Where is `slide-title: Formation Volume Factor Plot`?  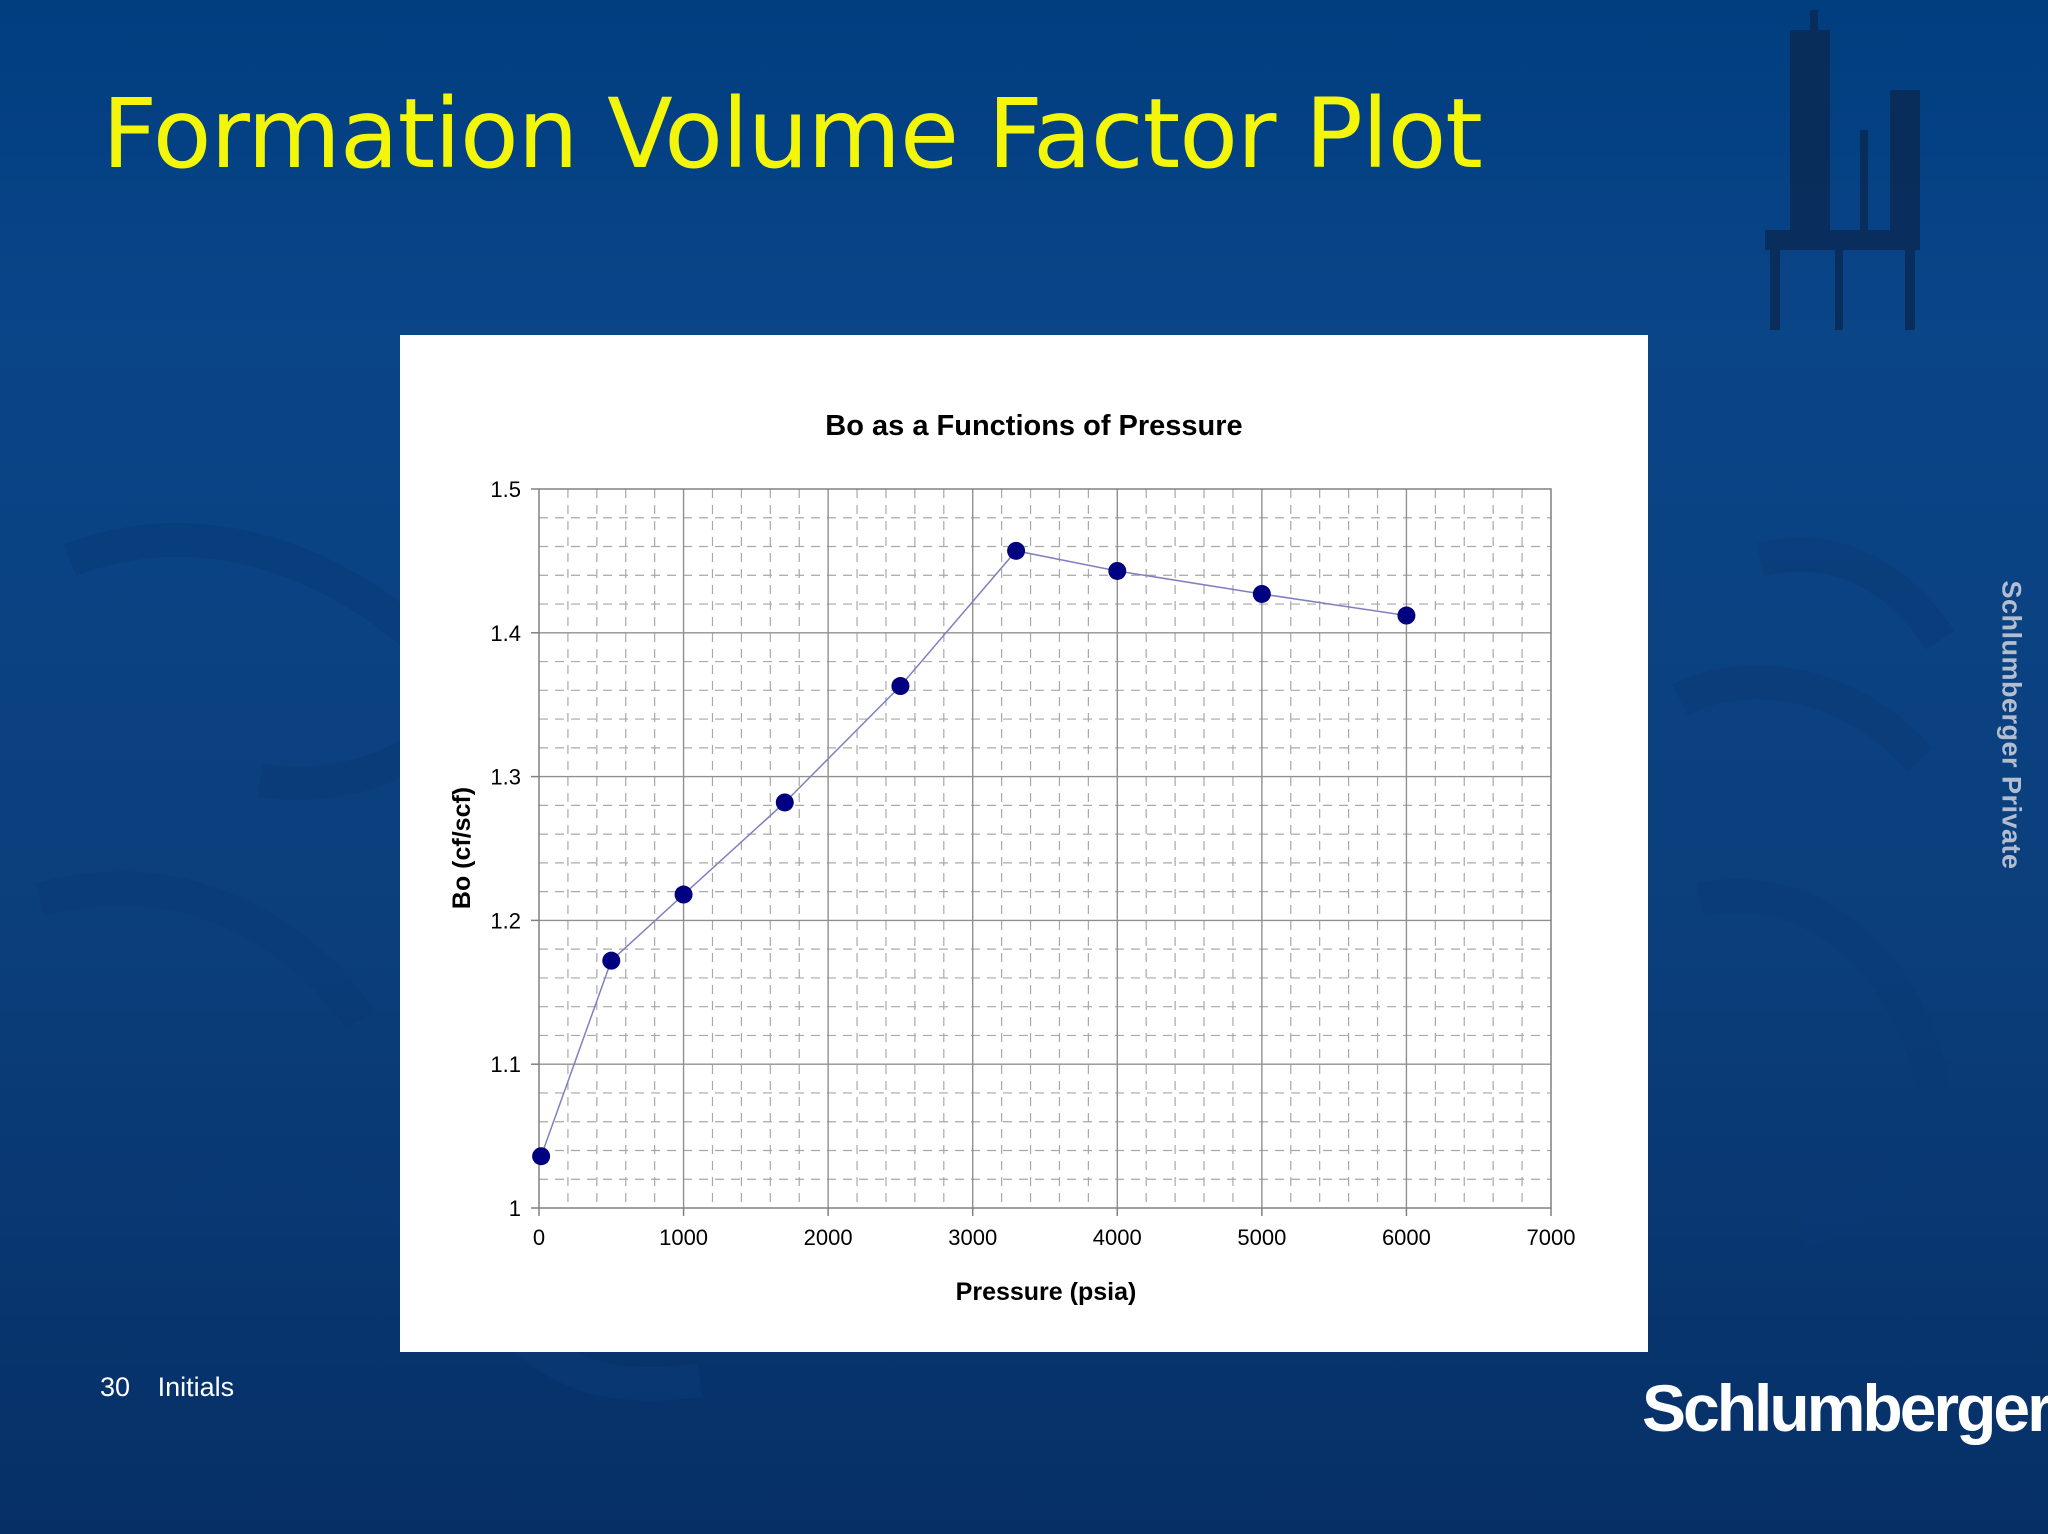 slide-title: Formation Volume Factor Plot is located at coordinates (792, 134).